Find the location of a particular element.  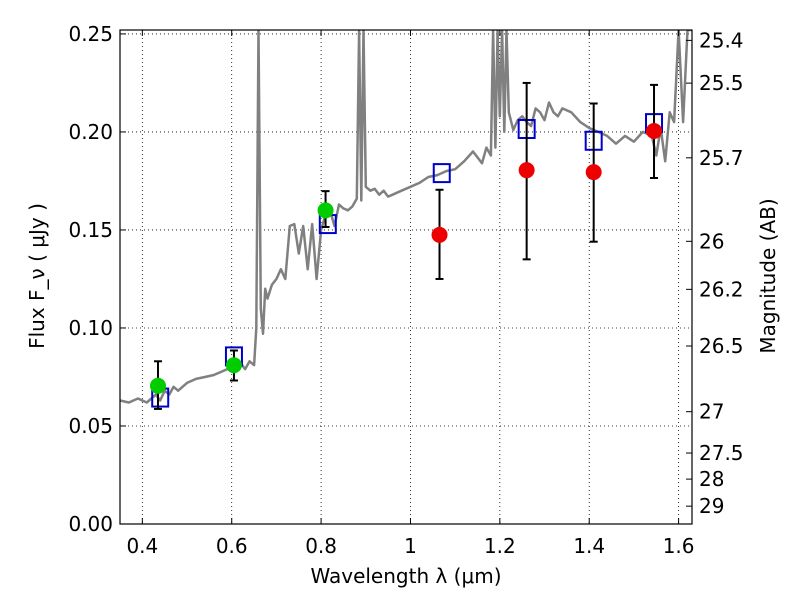

mag-tick-label: 26.5 is located at coordinates (721, 346).